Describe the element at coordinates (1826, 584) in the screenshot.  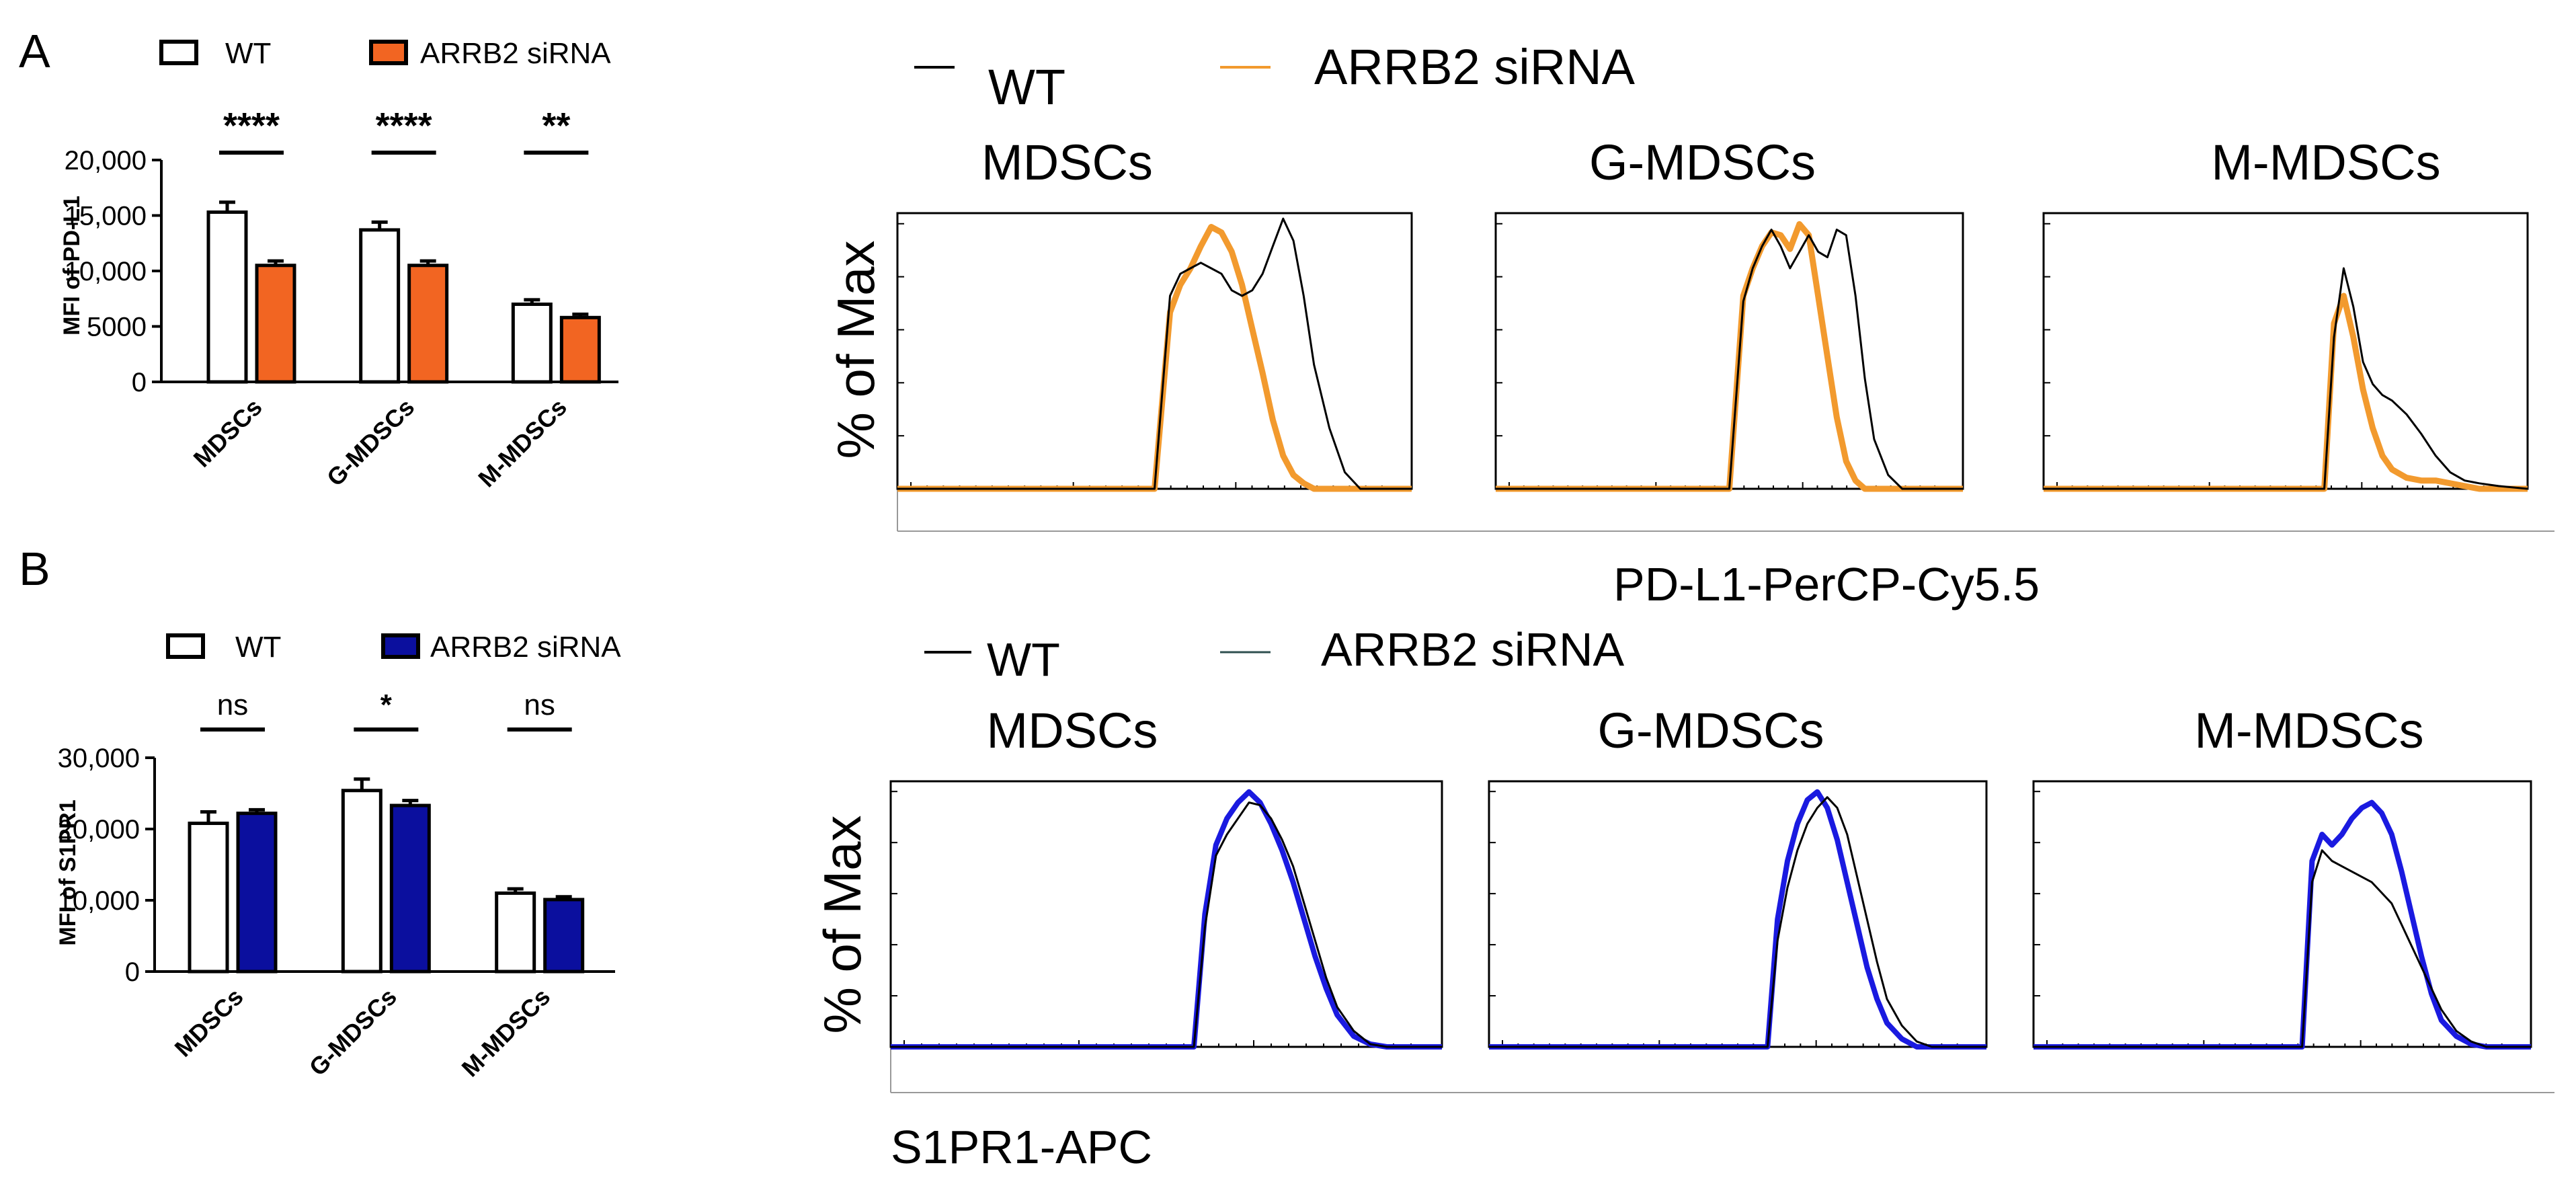
I see `histograms-pd-l1-xlabel: PD-L1-PerCP-Cy5.5` at that location.